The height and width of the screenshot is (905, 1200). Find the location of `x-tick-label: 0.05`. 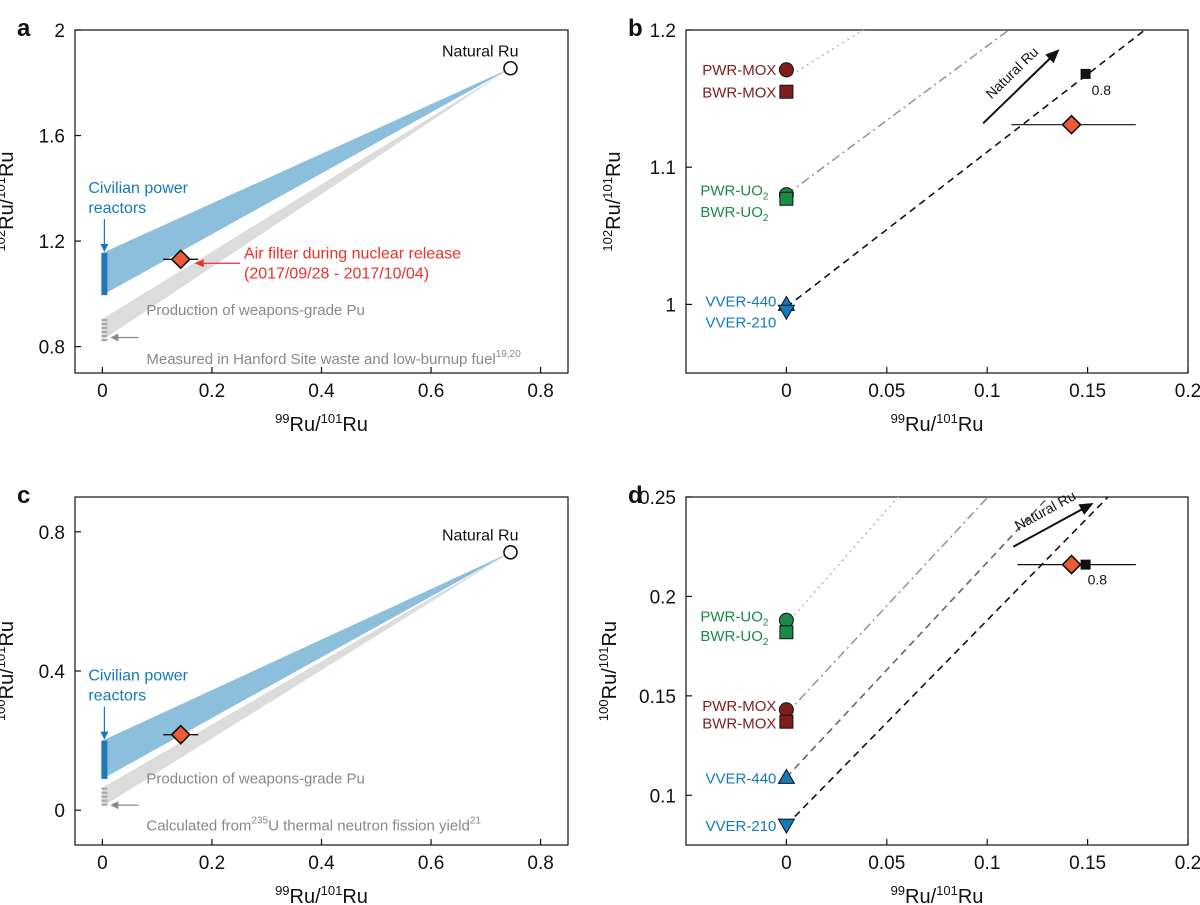

x-tick-label: 0.05 is located at coordinates (886, 863).